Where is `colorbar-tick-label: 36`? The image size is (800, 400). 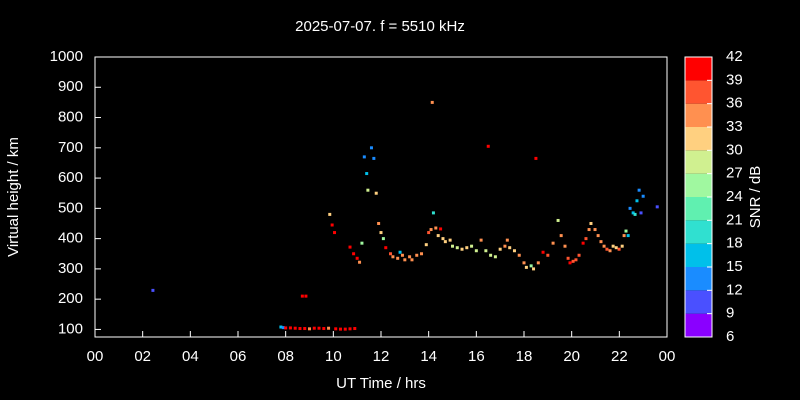
colorbar-tick-label: 36 is located at coordinates (734, 103).